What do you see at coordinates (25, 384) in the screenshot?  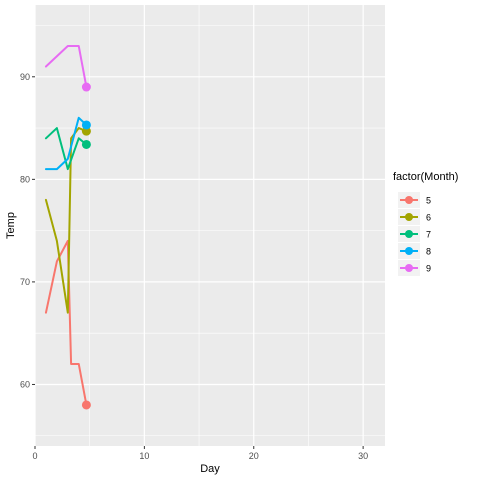 I see `y-tick-label: 60` at bounding box center [25, 384].